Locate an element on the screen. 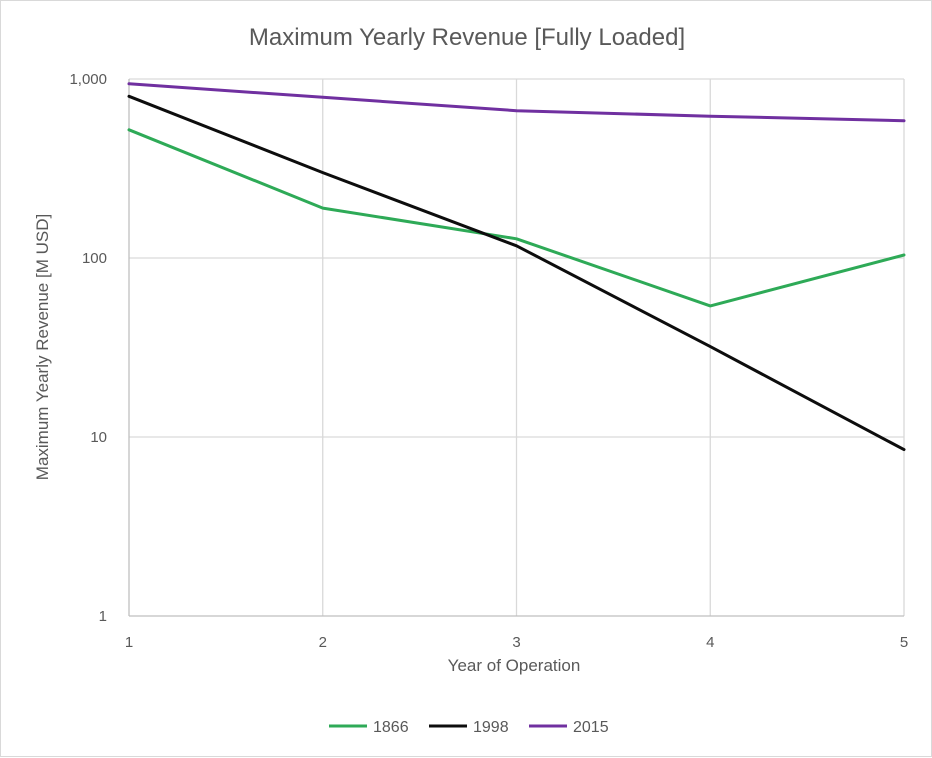 The height and width of the screenshot is (758, 932). chart-title: Maximum Yearly Revenue [Fully Loaded] is located at coordinates (467, 37).